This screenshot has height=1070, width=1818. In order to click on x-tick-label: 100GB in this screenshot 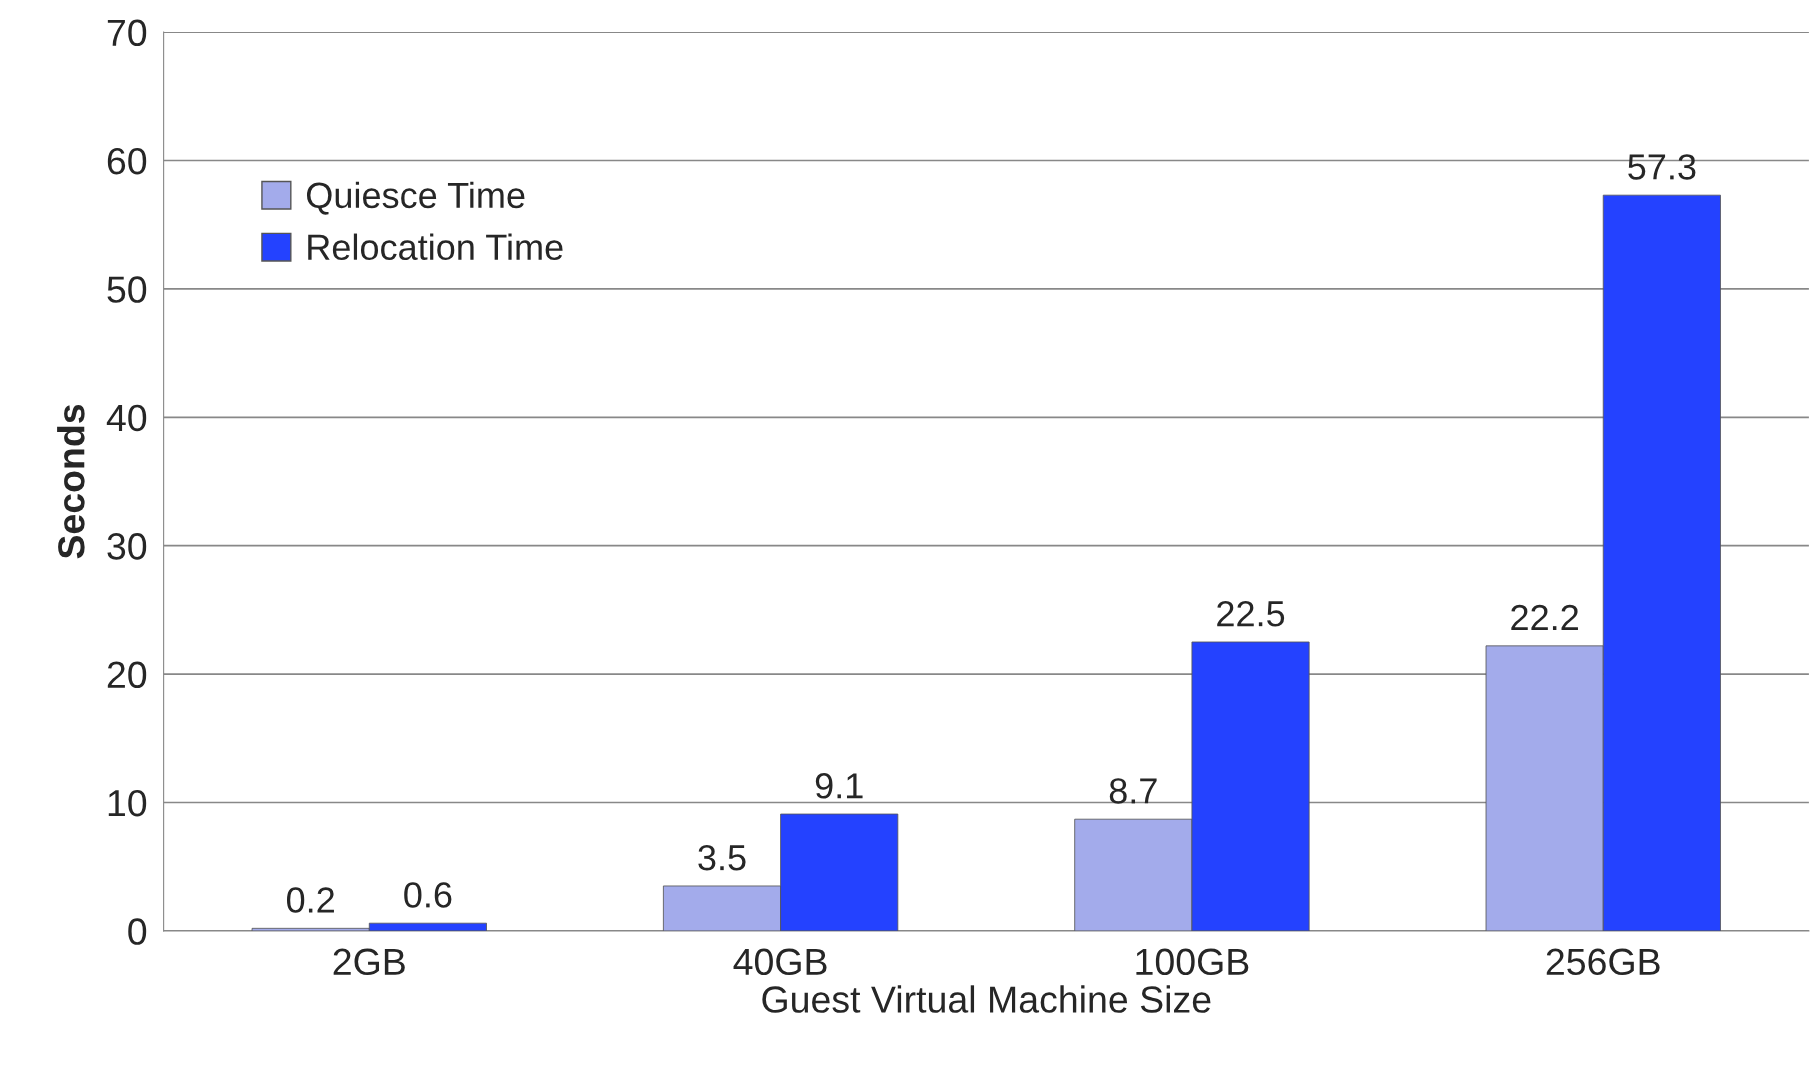, I will do `click(1192, 962)`.